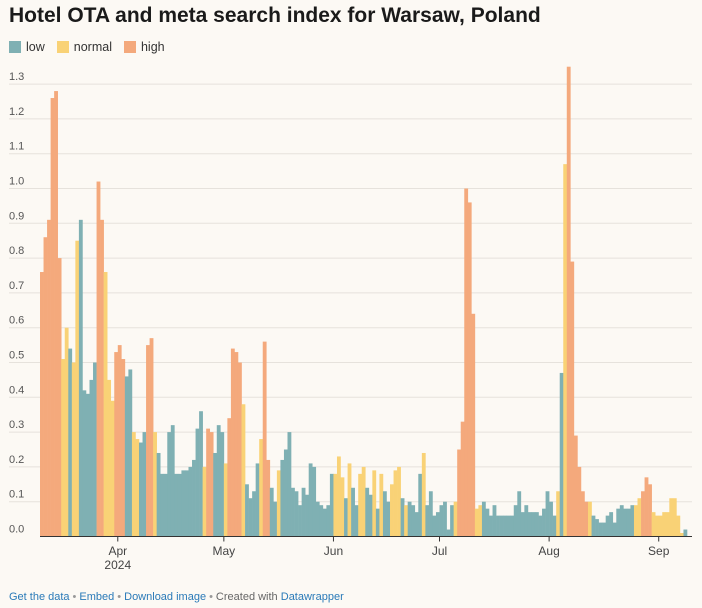 This screenshot has width=702, height=608. I want to click on embed-link: Embed, so click(97, 597).